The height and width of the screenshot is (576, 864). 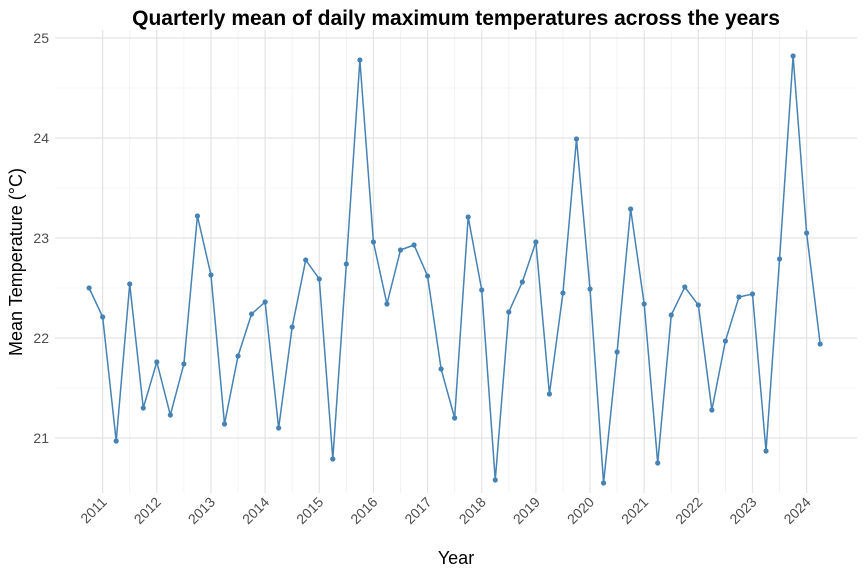 I want to click on x-tick-label: 2022, so click(x=688, y=510).